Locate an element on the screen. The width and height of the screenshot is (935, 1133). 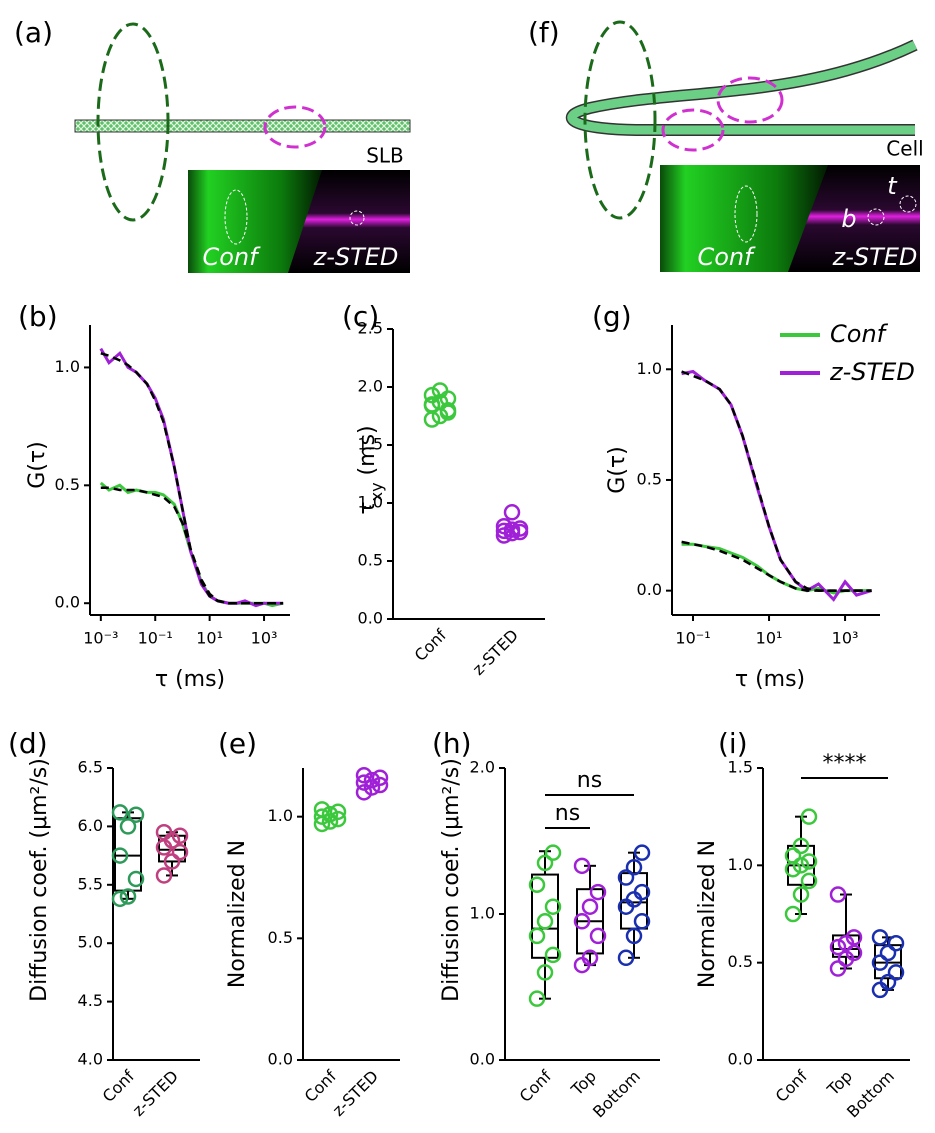
diagram-a: (a) SLB Conf z-STED is located at coordinates (212, 144).